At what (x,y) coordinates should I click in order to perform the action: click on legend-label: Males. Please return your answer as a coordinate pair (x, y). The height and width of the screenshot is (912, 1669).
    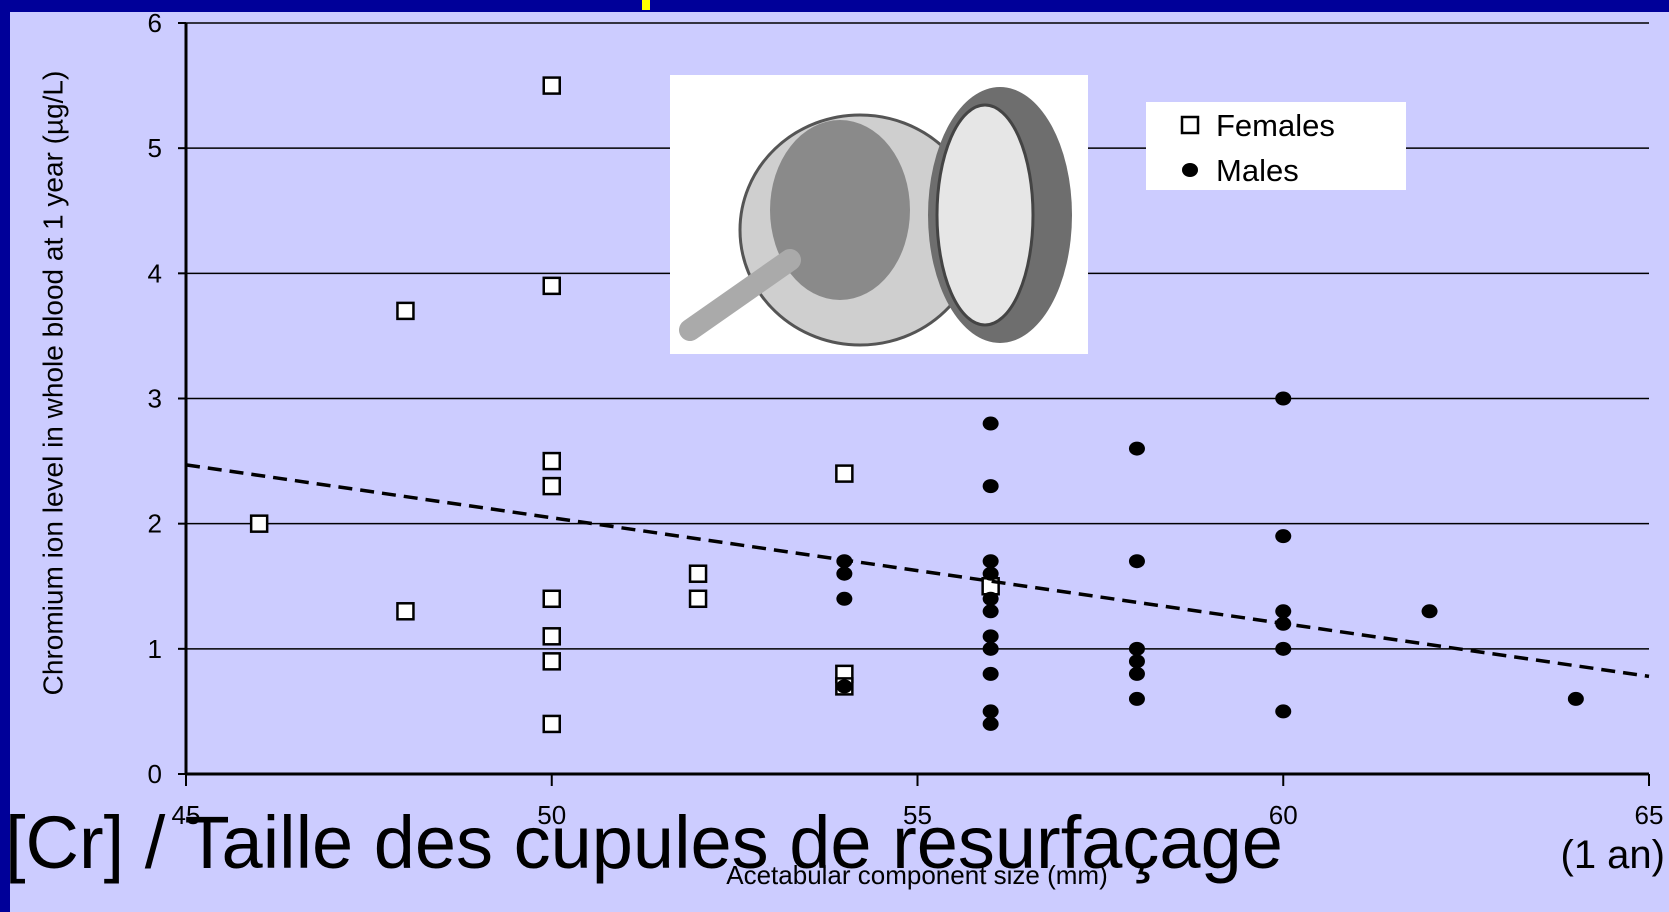
    Looking at the image, I should click on (1257, 170).